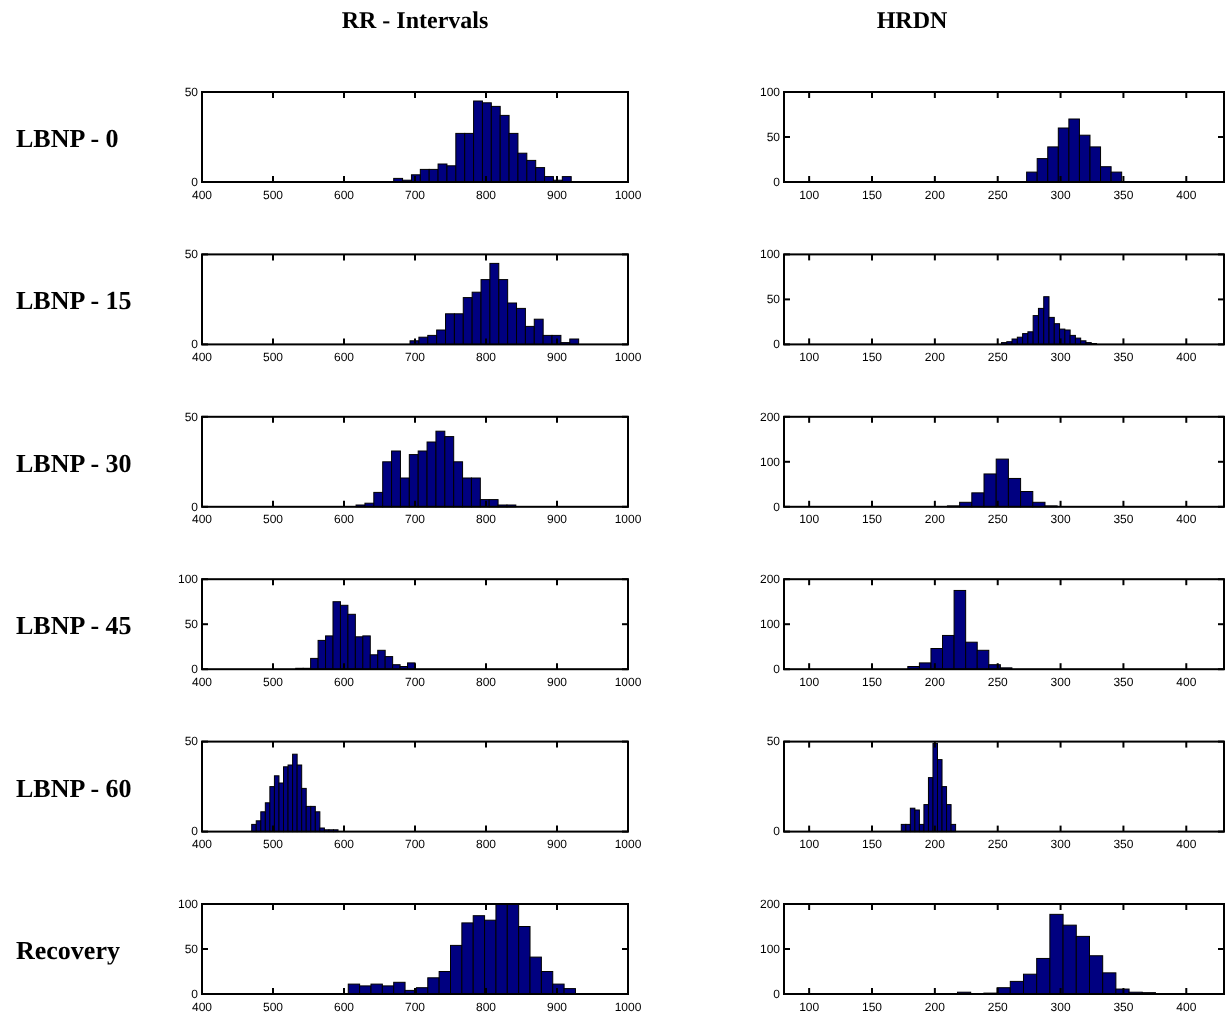 The image size is (1226, 1028). I want to click on y-axis-title: LBNP - 30, so click(74, 462).